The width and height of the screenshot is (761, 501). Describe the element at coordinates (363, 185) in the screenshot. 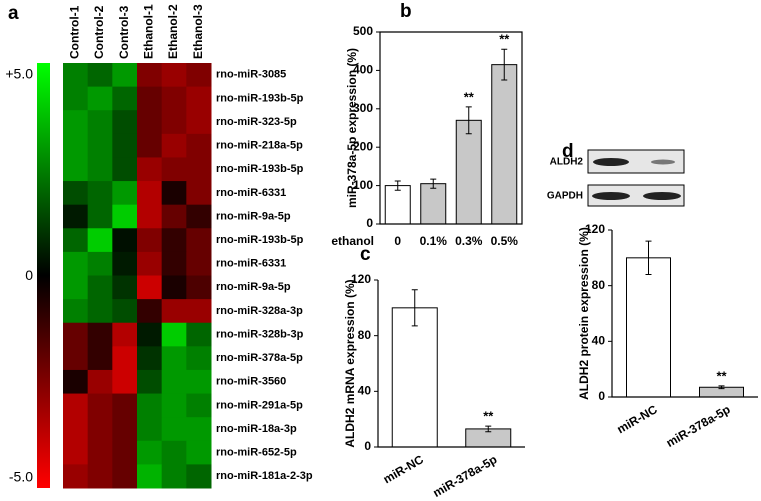

I see `y-tick-label: 100` at that location.